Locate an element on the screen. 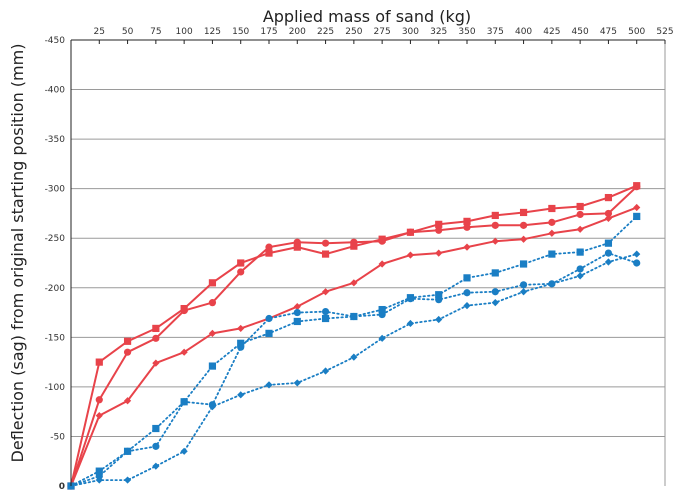 This screenshot has height=496, width=674. y-tick-label: -350 is located at coordinates (55, 140).